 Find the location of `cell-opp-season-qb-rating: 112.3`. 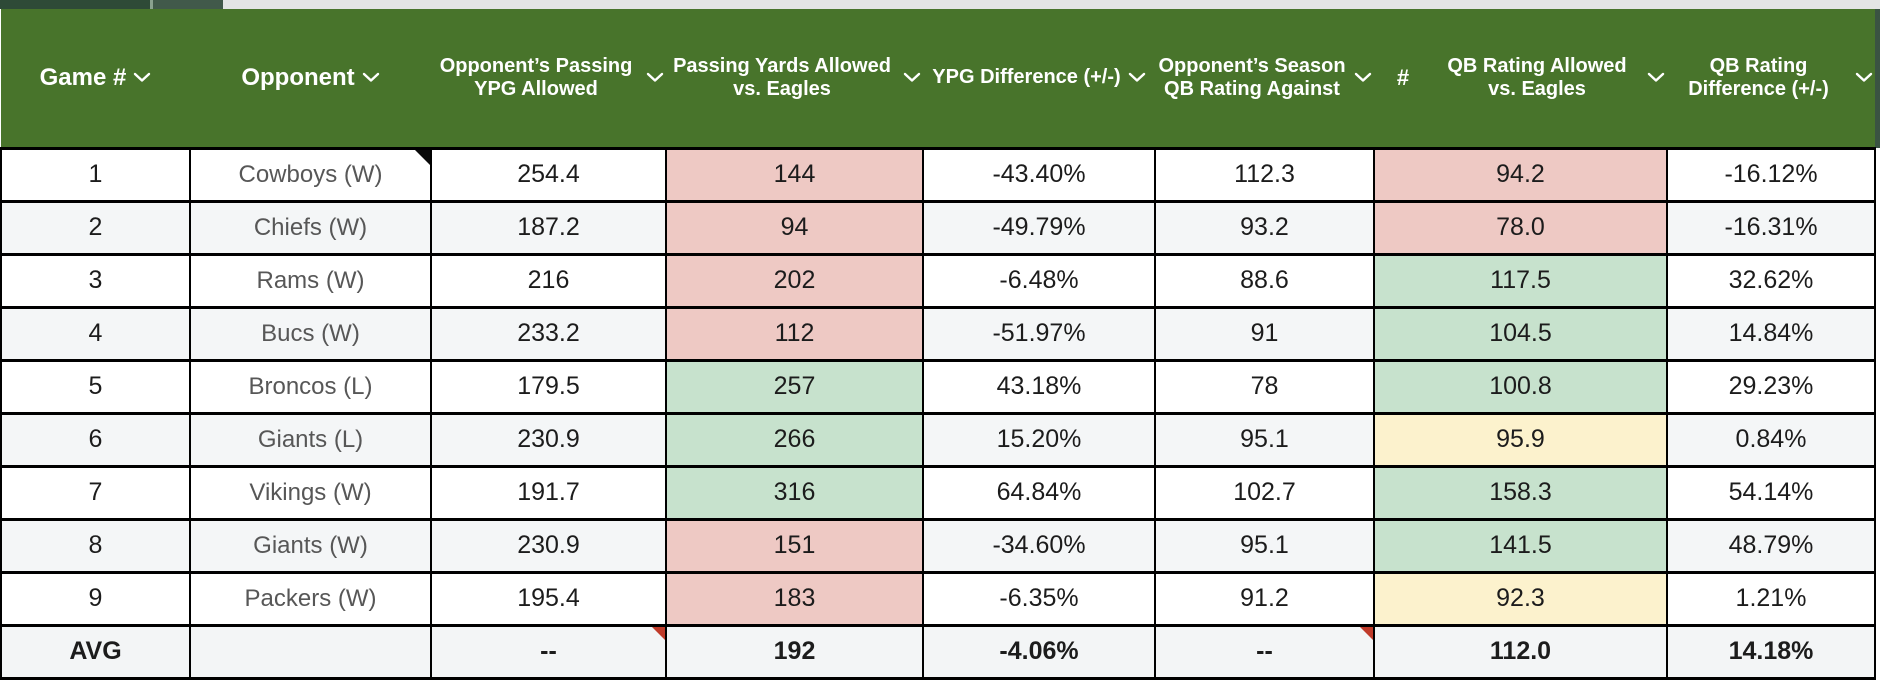

cell-opp-season-qb-rating: 112.3 is located at coordinates (1264, 174).